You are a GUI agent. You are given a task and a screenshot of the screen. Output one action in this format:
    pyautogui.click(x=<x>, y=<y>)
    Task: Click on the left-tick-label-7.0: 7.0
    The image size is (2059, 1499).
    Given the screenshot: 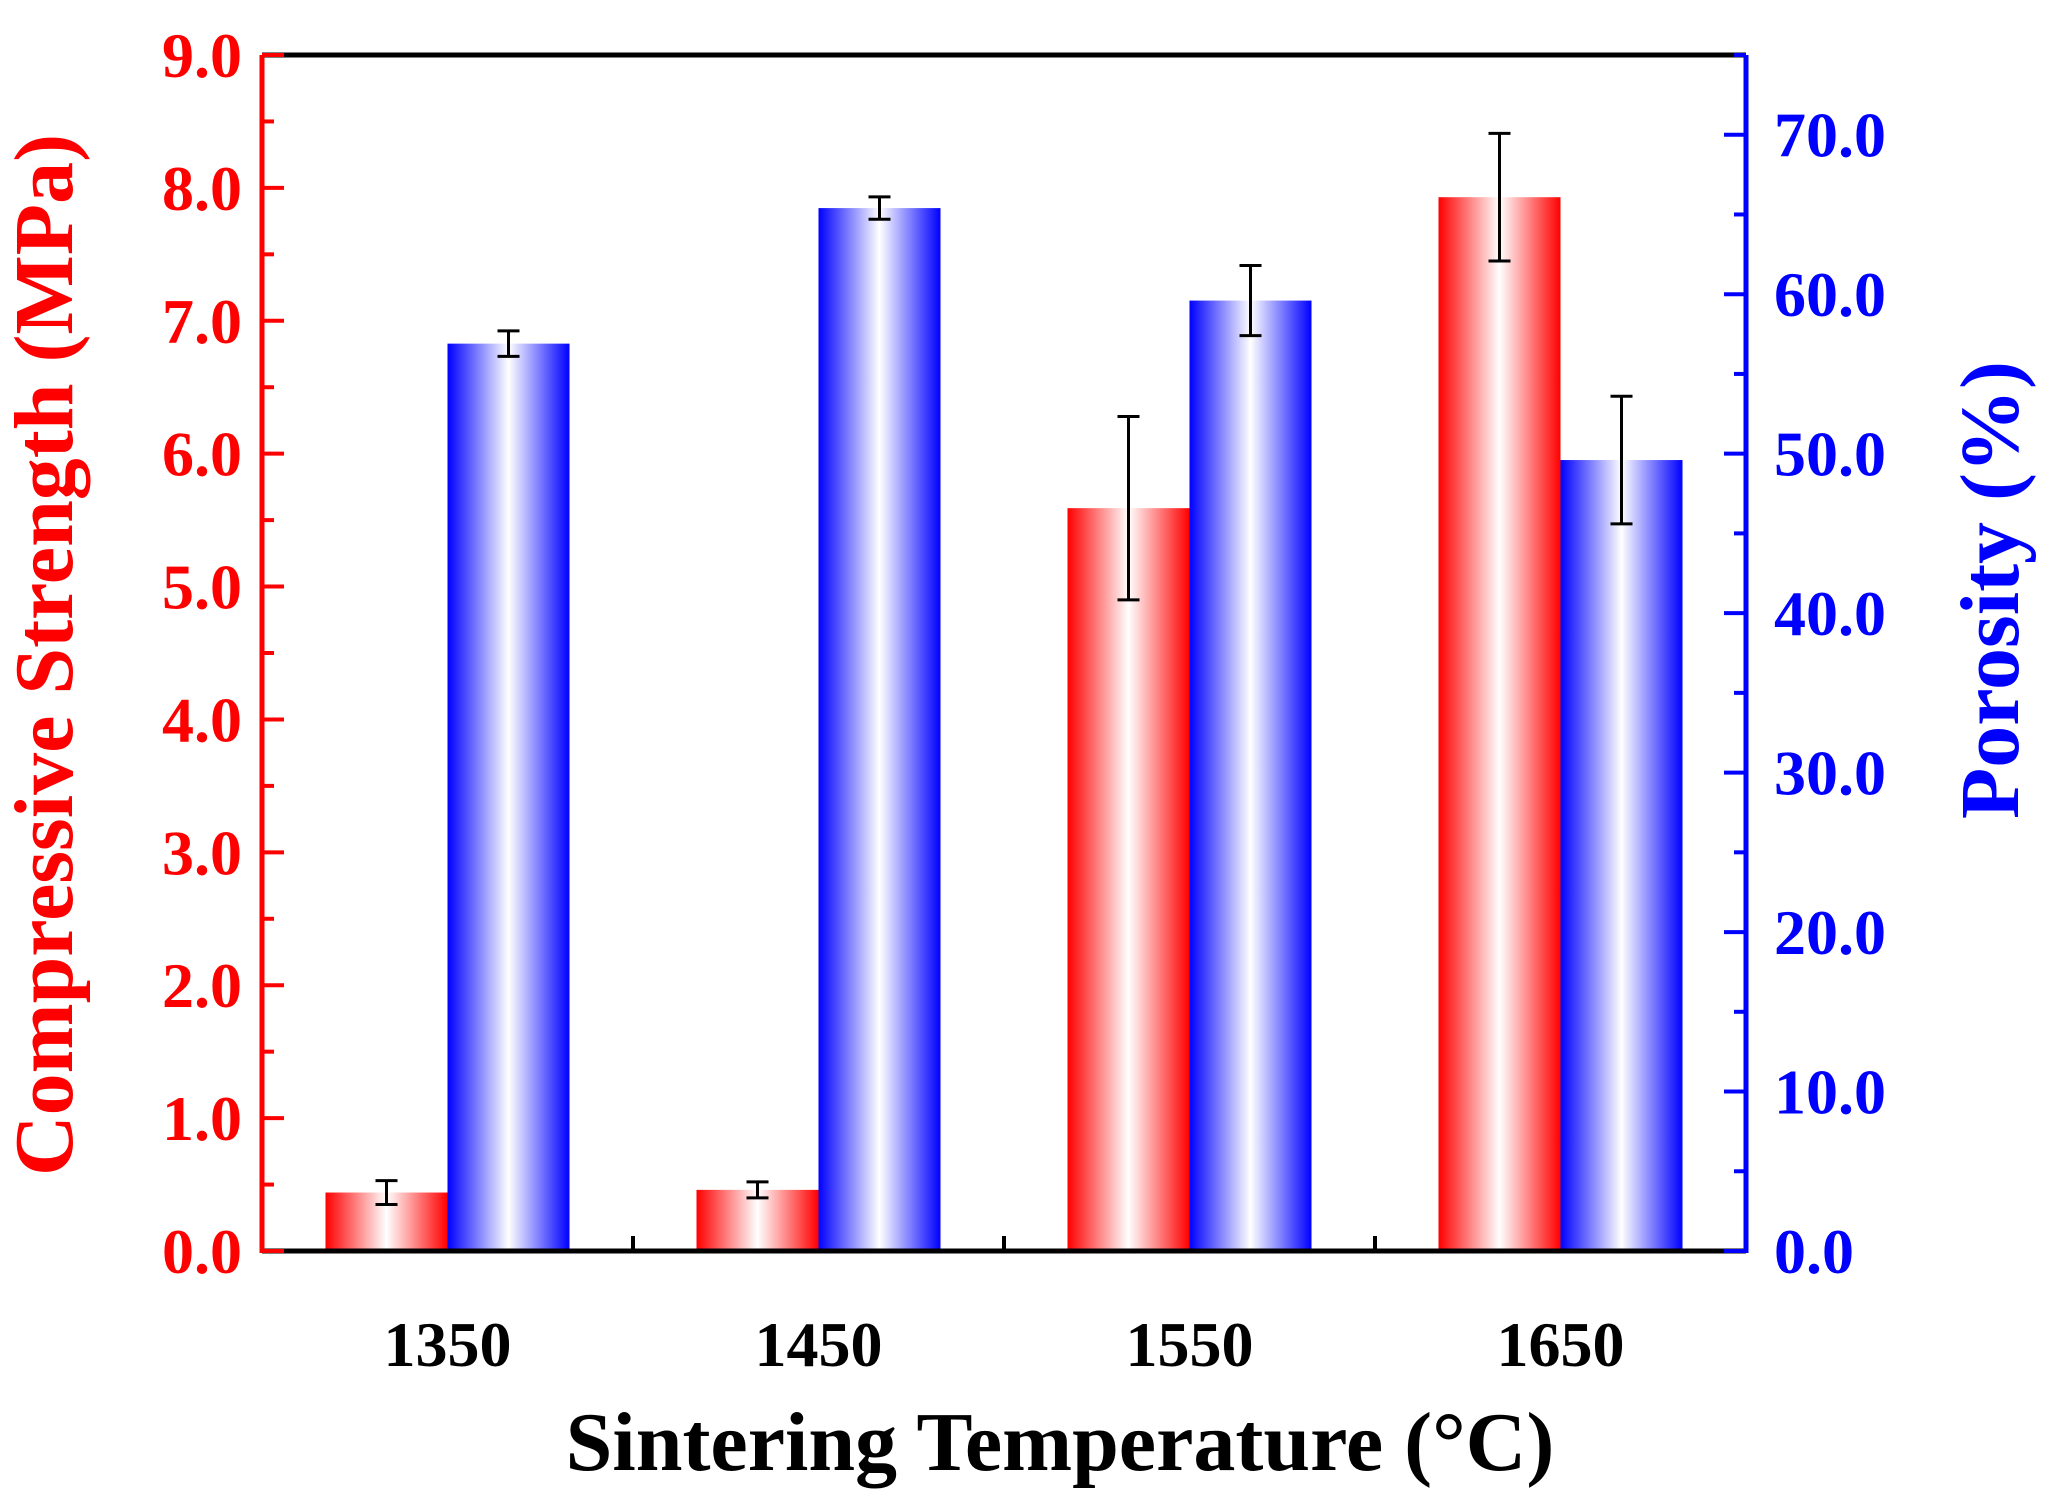 What is the action you would take?
    pyautogui.click(x=202, y=321)
    